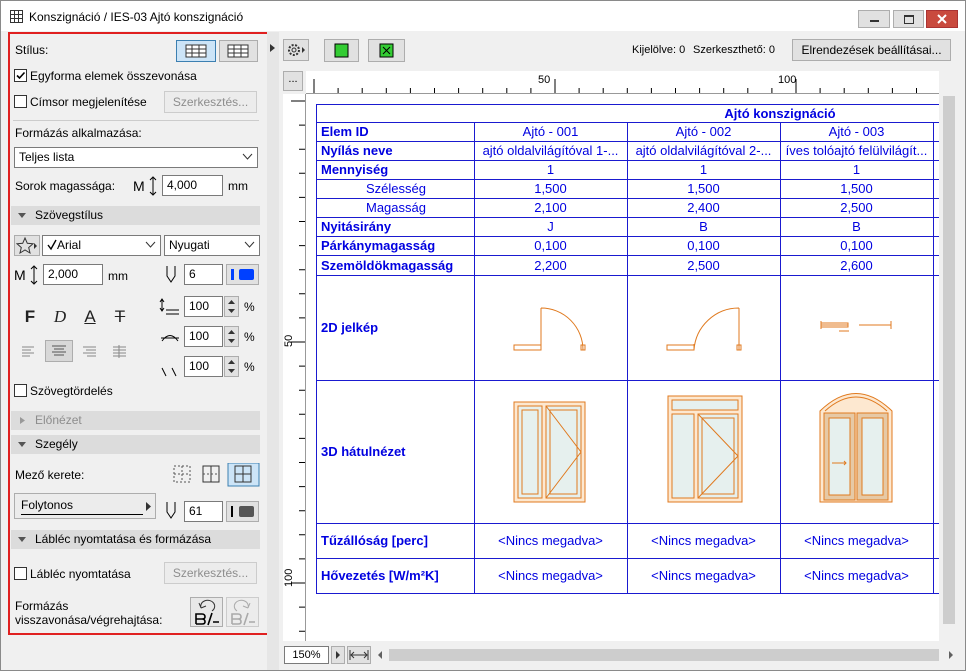 This screenshot has height=671, width=966. I want to click on horizontal-scrollbar, so click(665, 655).